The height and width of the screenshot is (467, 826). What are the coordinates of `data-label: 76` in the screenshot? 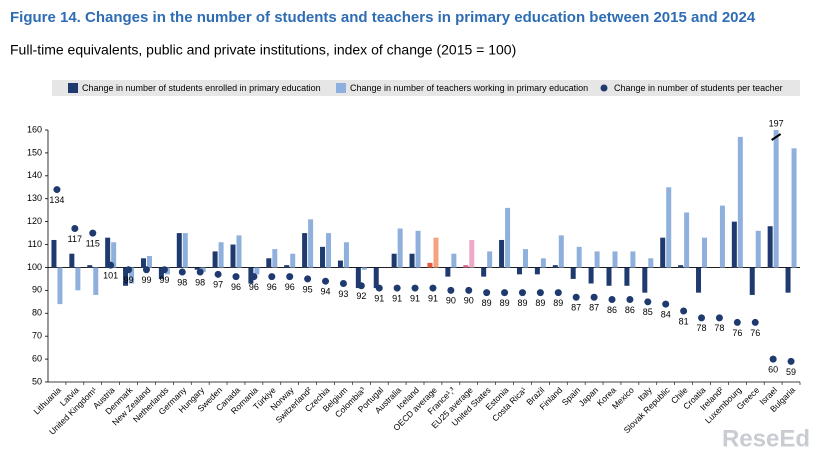 It's located at (737, 333).